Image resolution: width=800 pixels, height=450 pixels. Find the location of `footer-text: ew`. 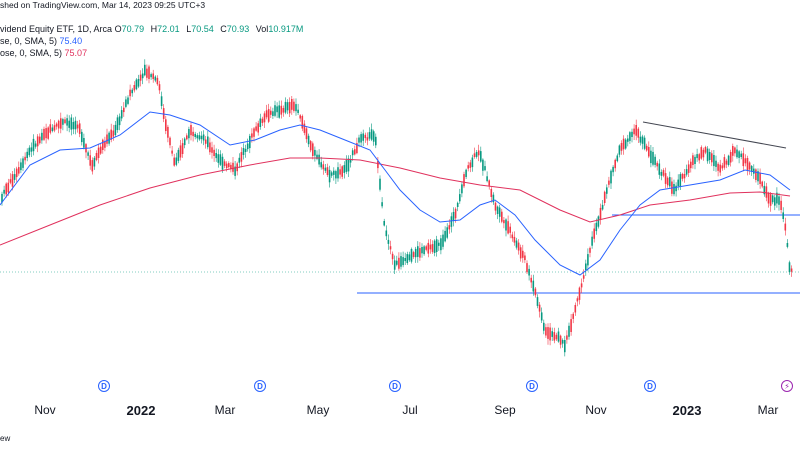

footer-text: ew is located at coordinates (5, 438).